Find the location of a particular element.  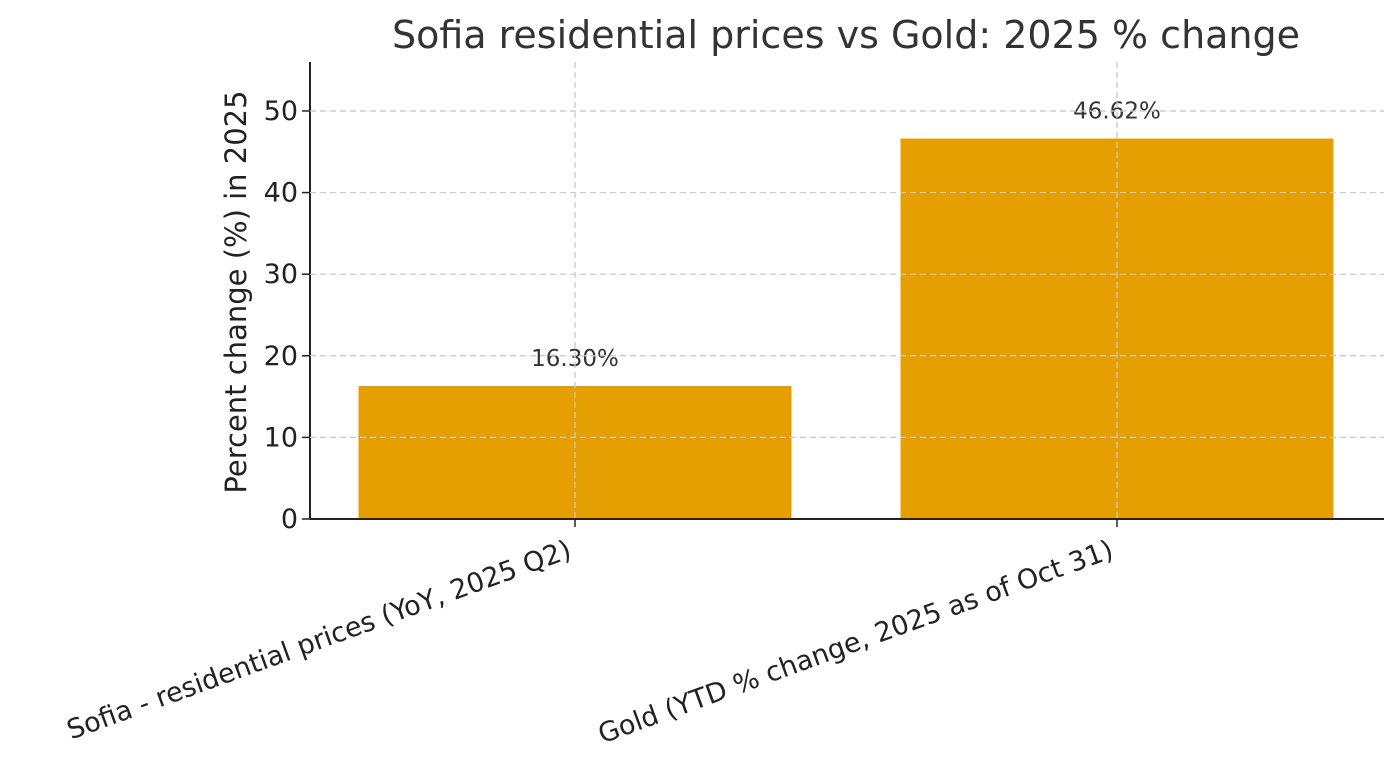

y-tick-label: 20 is located at coordinates (281, 356).